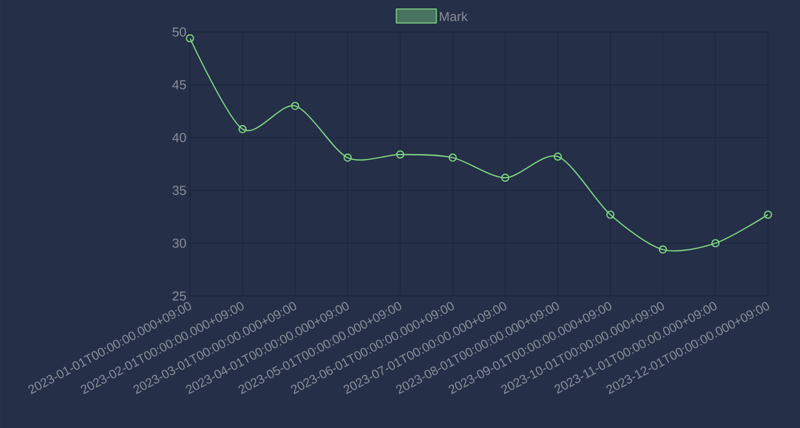 Image resolution: width=800 pixels, height=428 pixels. I want to click on y-tick-label: 45, so click(179, 85).